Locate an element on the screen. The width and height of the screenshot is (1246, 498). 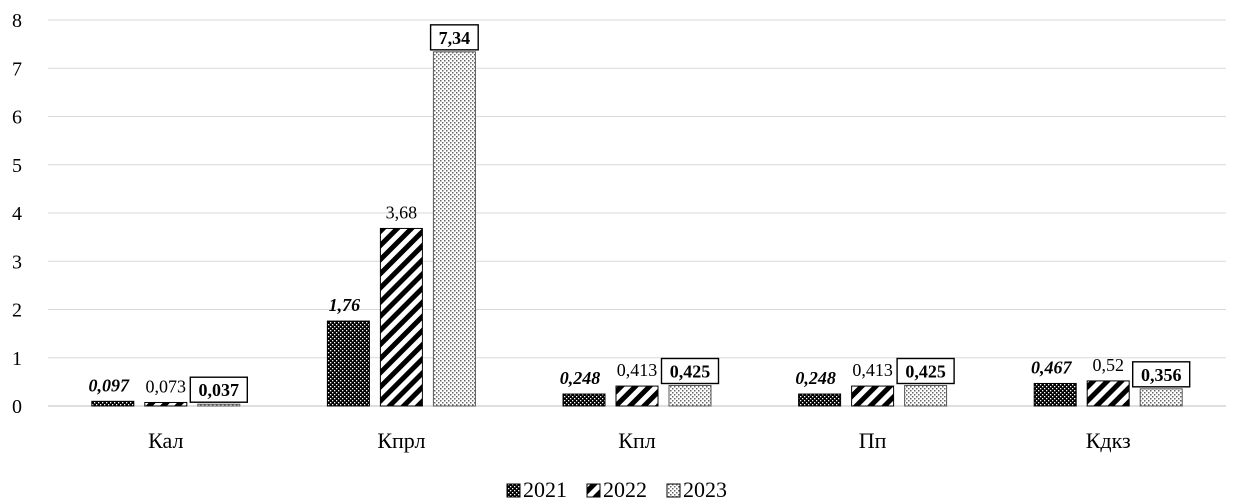
x-axis-categories: Кал Кпрл Кпл Пп Кдкз is located at coordinates (639, 440).